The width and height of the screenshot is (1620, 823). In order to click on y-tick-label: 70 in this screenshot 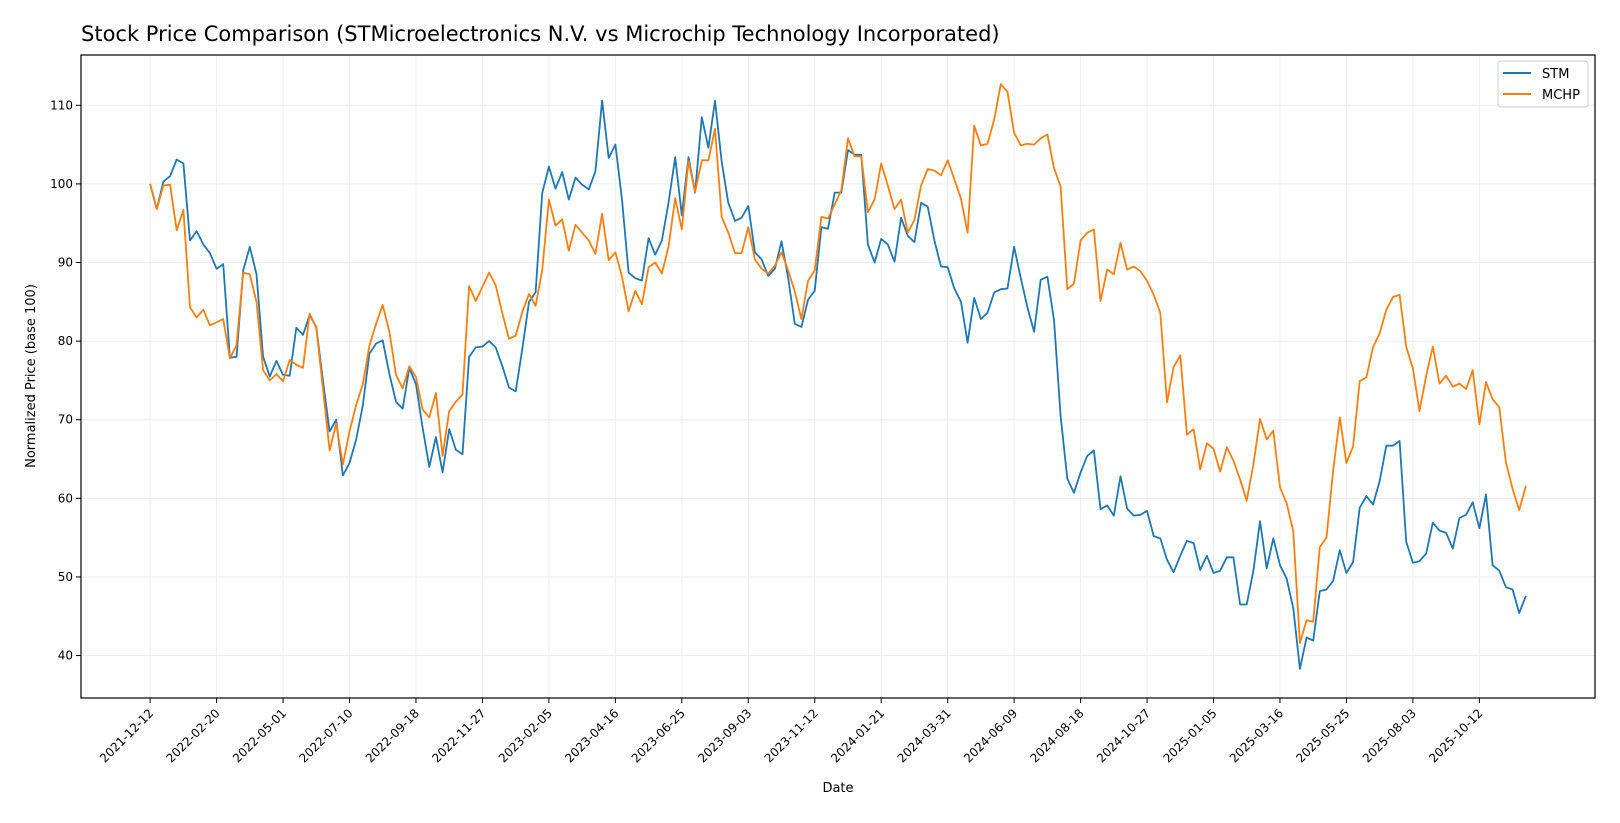, I will do `click(65, 420)`.